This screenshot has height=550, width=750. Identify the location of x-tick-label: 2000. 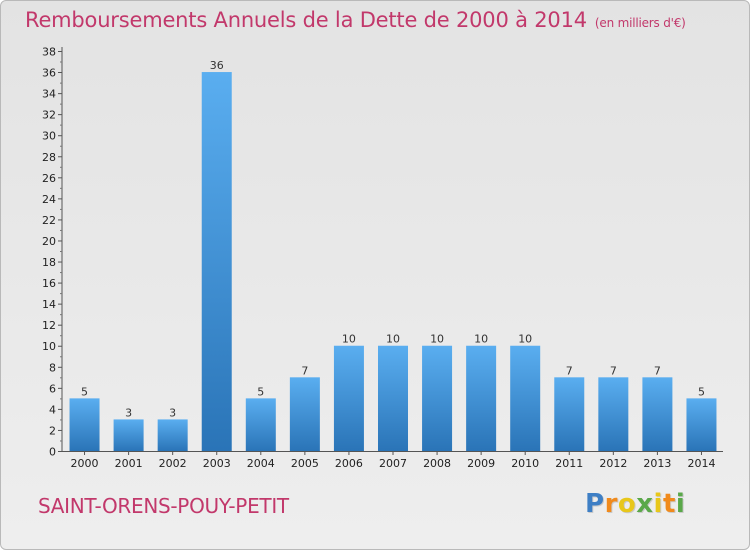
(85, 463).